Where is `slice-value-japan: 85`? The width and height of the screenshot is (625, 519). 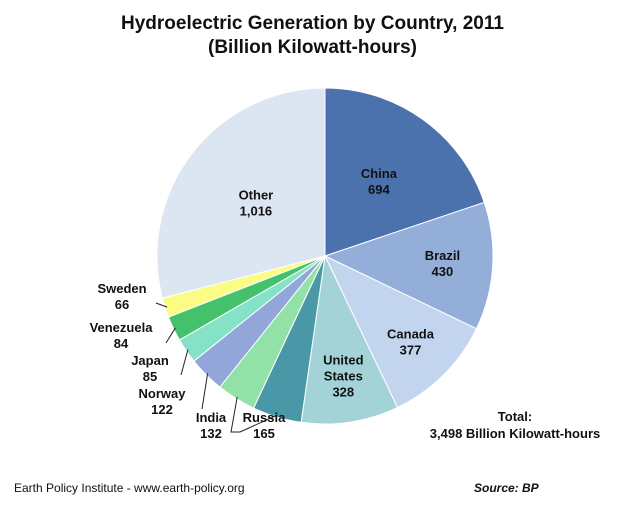 slice-value-japan: 85 is located at coordinates (150, 376).